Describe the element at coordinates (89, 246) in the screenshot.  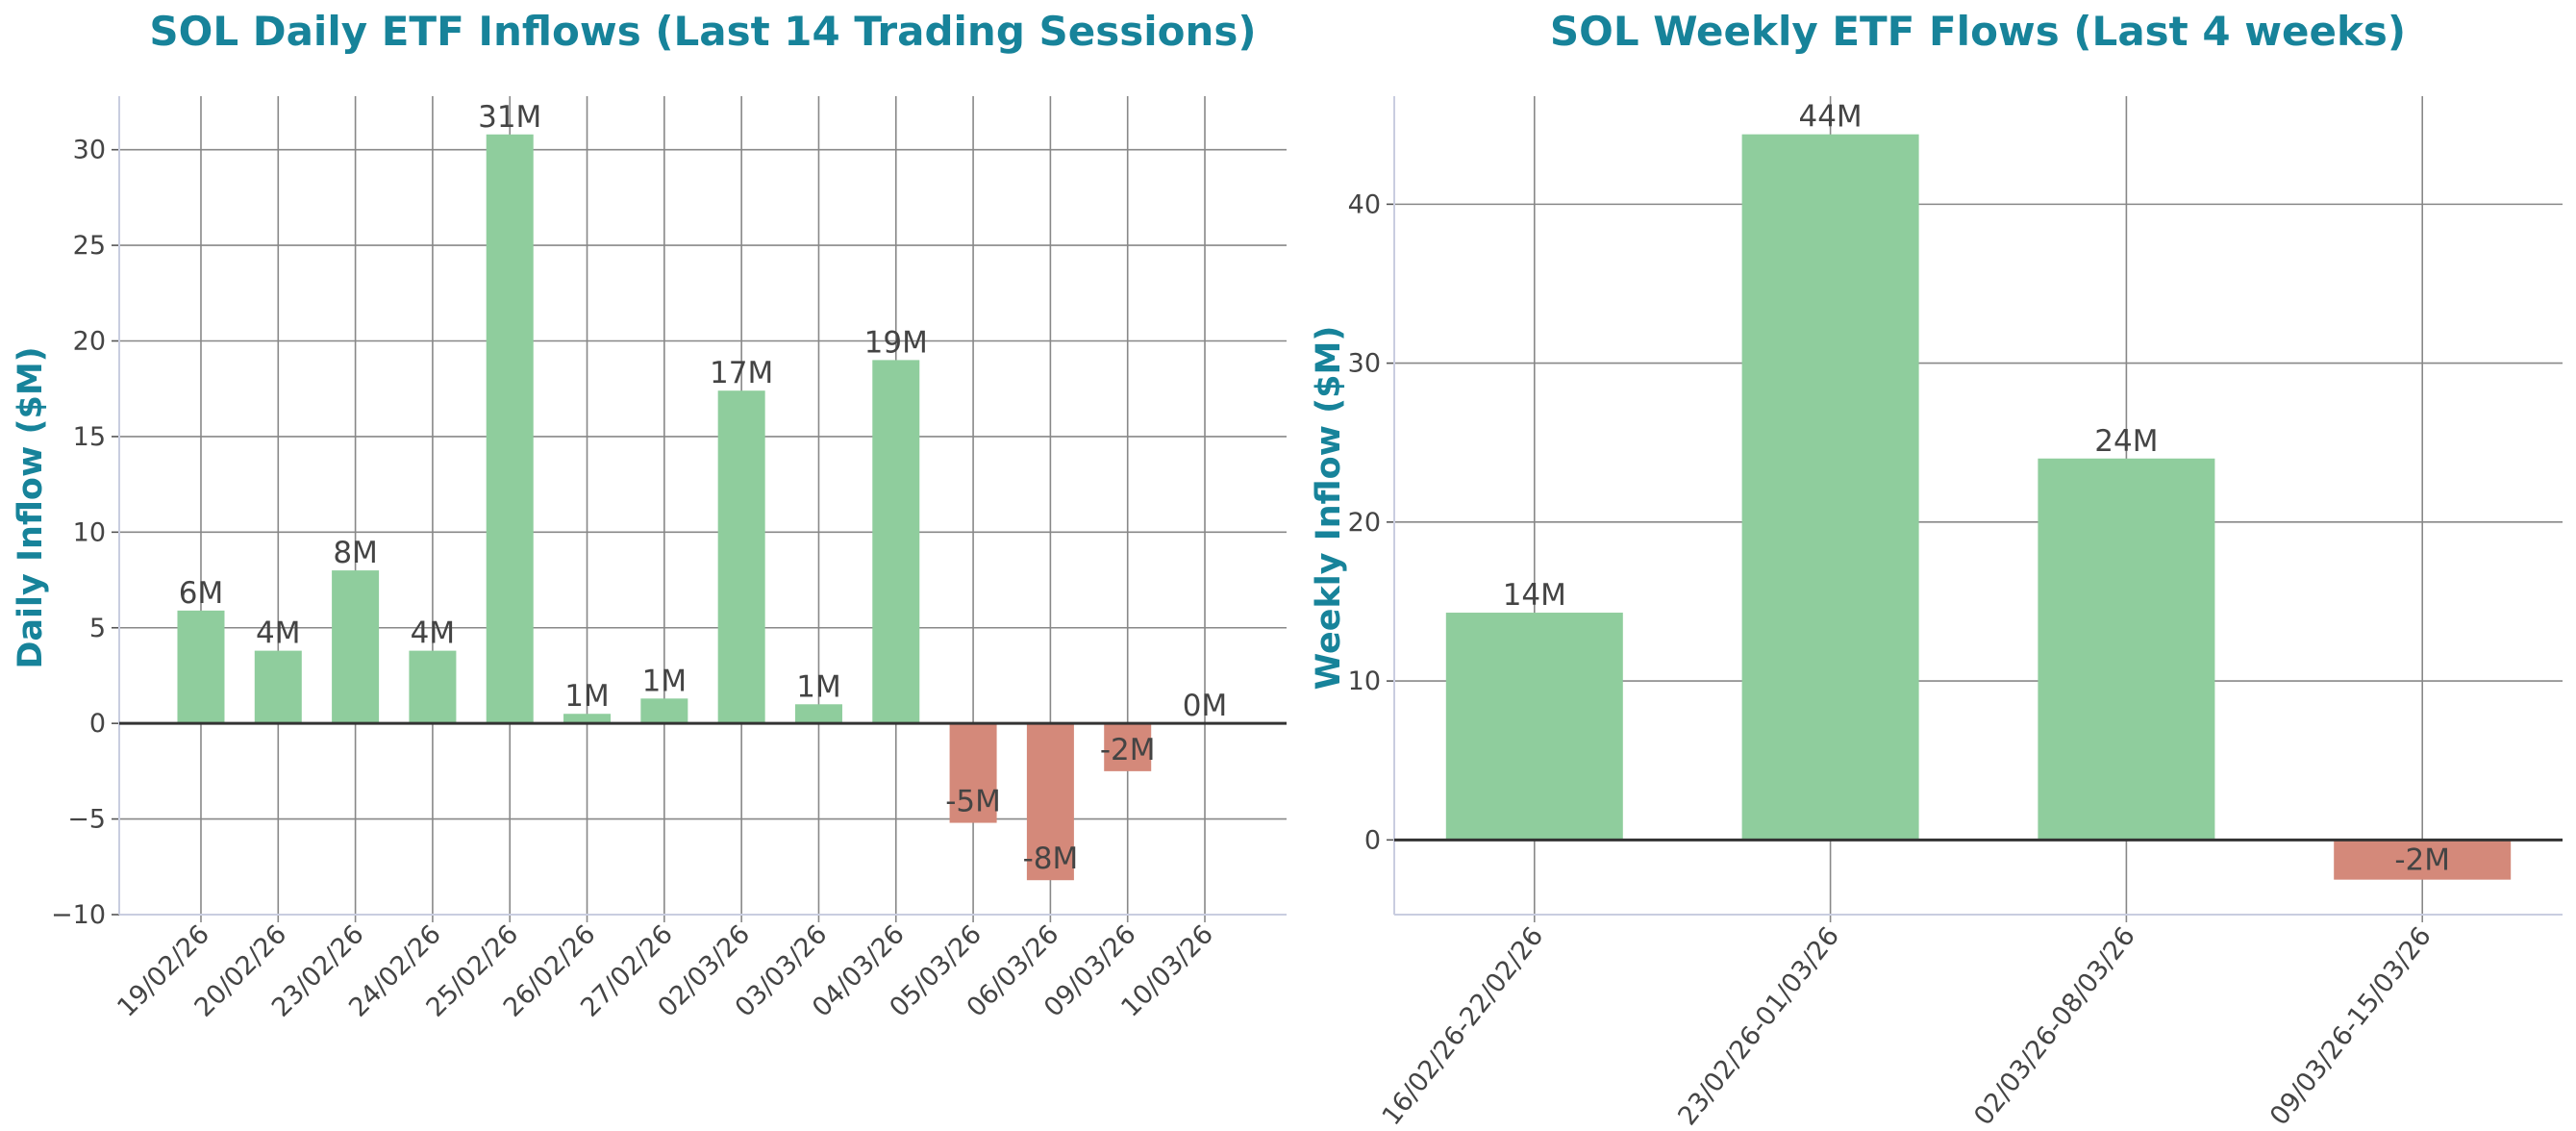
I see `y-tick-label: 25` at that location.